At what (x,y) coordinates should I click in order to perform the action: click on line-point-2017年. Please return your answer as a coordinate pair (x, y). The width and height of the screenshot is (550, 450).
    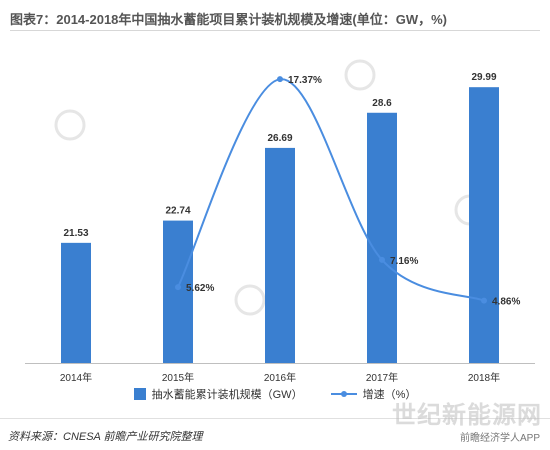
    Looking at the image, I should click on (382, 259).